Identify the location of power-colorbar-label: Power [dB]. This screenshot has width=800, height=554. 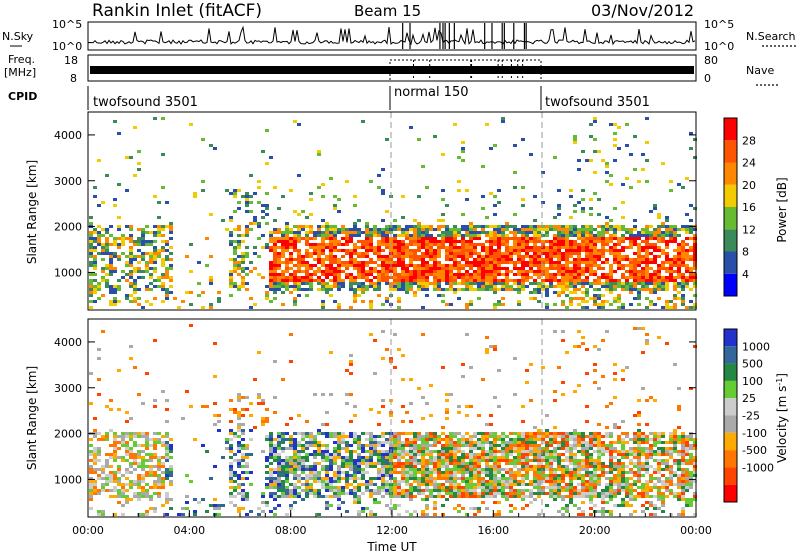
(782, 209).